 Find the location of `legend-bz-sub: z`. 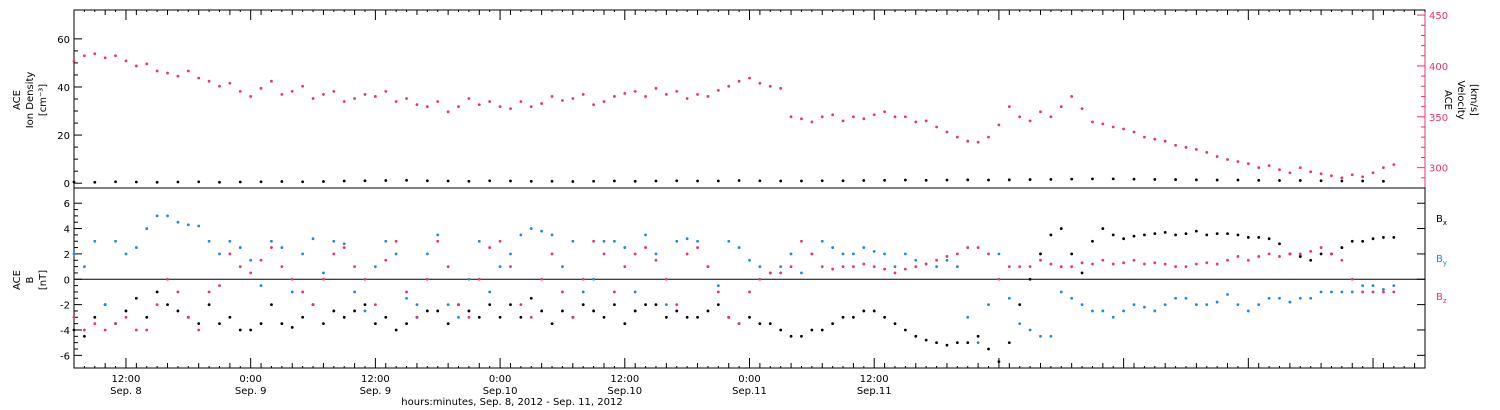

legend-bz-sub: z is located at coordinates (1445, 301).